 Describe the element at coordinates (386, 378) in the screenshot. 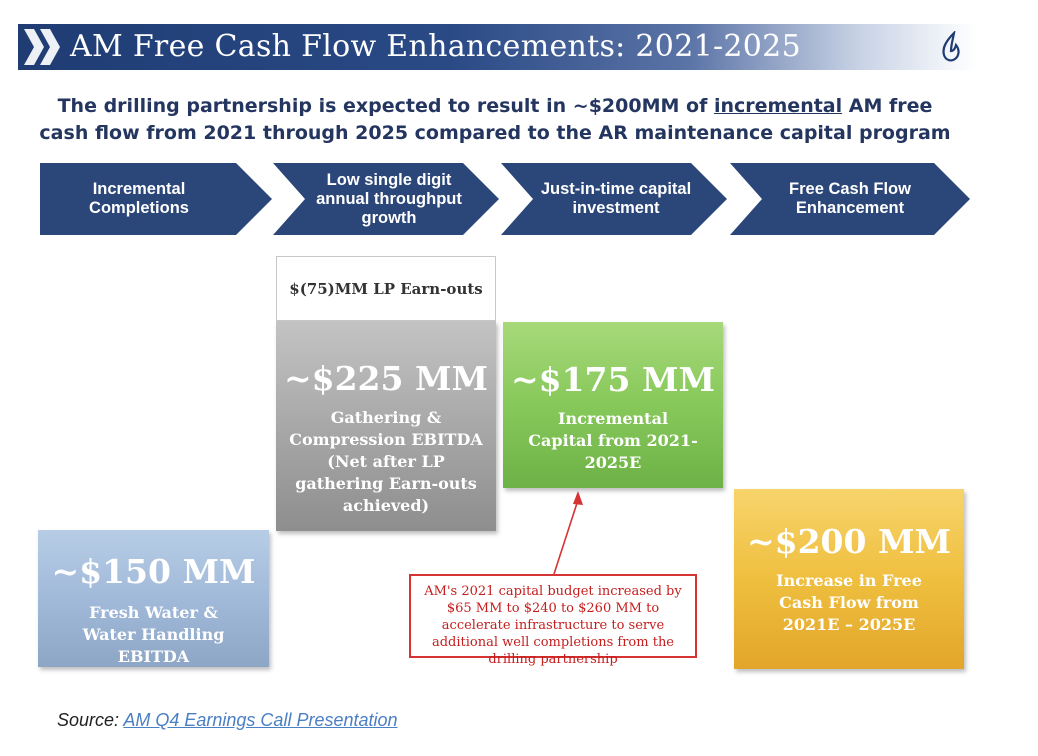

I see `gathering-ebitda-value: ~$225 MM` at that location.